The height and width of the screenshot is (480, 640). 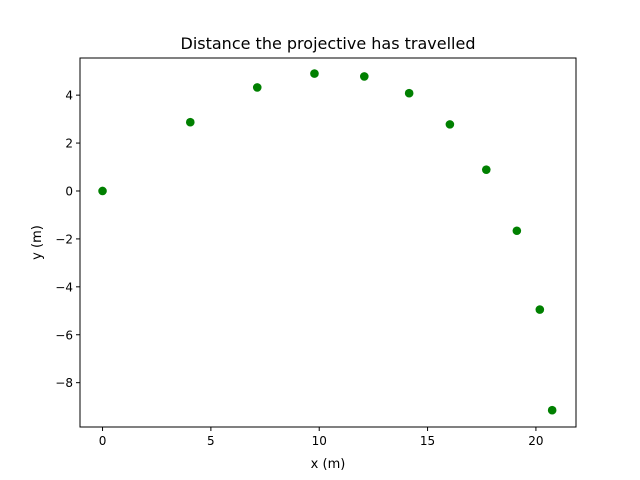 I want to click on x-tick-label: 20, so click(x=535, y=441).